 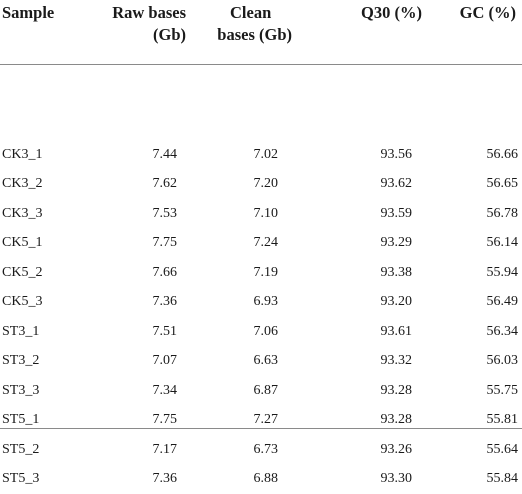 I want to click on sample-cell: CK3_1, so click(x=46, y=155).